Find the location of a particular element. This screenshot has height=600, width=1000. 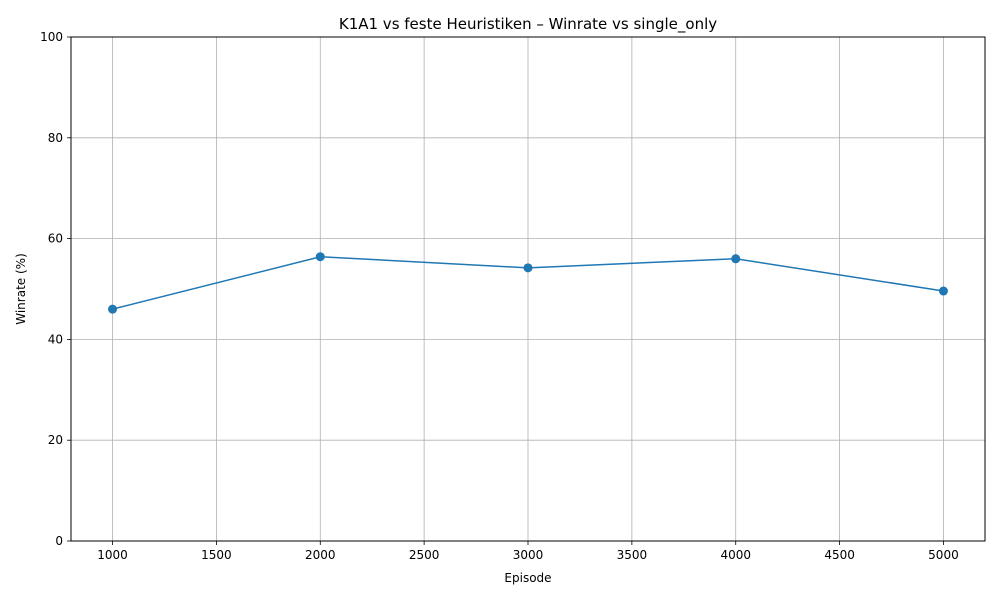

x-tick-label: 2500 is located at coordinates (424, 555).